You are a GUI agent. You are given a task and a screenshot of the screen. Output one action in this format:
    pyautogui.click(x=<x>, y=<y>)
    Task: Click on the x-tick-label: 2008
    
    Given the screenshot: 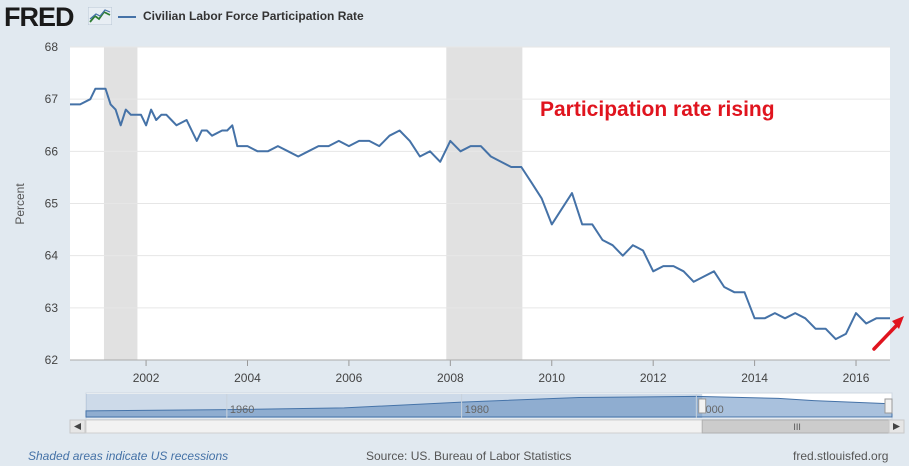 What is the action you would take?
    pyautogui.click(x=450, y=378)
    